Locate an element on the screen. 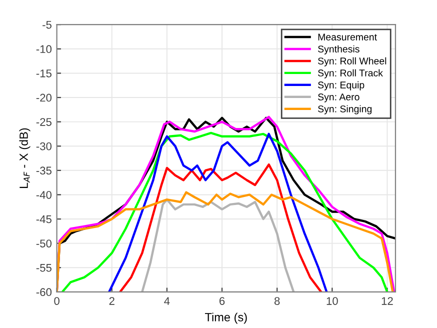 The width and height of the screenshot is (437, 328). x-tick-label: 8 is located at coordinates (277, 301).